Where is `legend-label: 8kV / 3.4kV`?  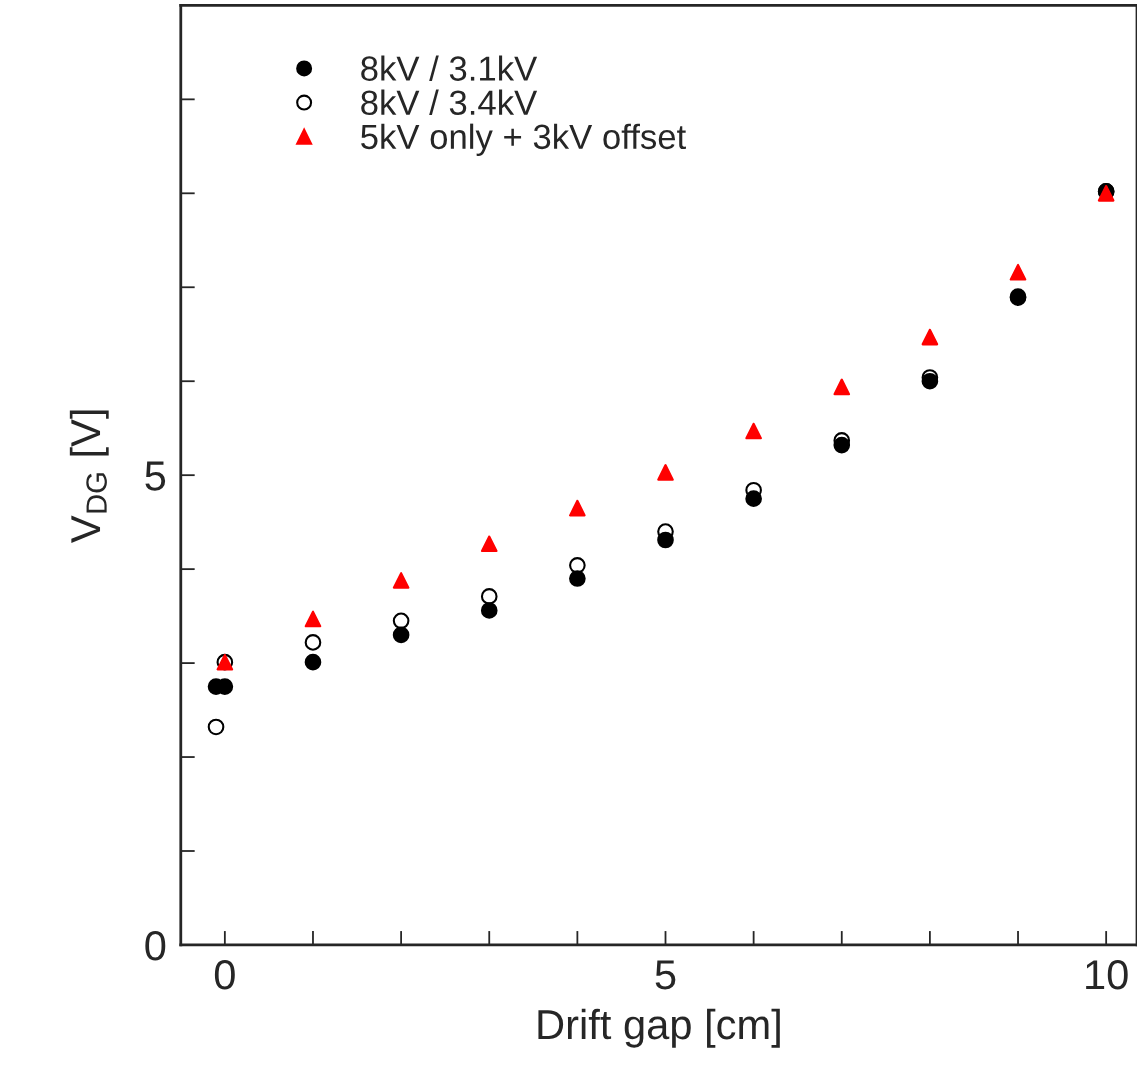
legend-label: 8kV / 3.4kV is located at coordinates (449, 102).